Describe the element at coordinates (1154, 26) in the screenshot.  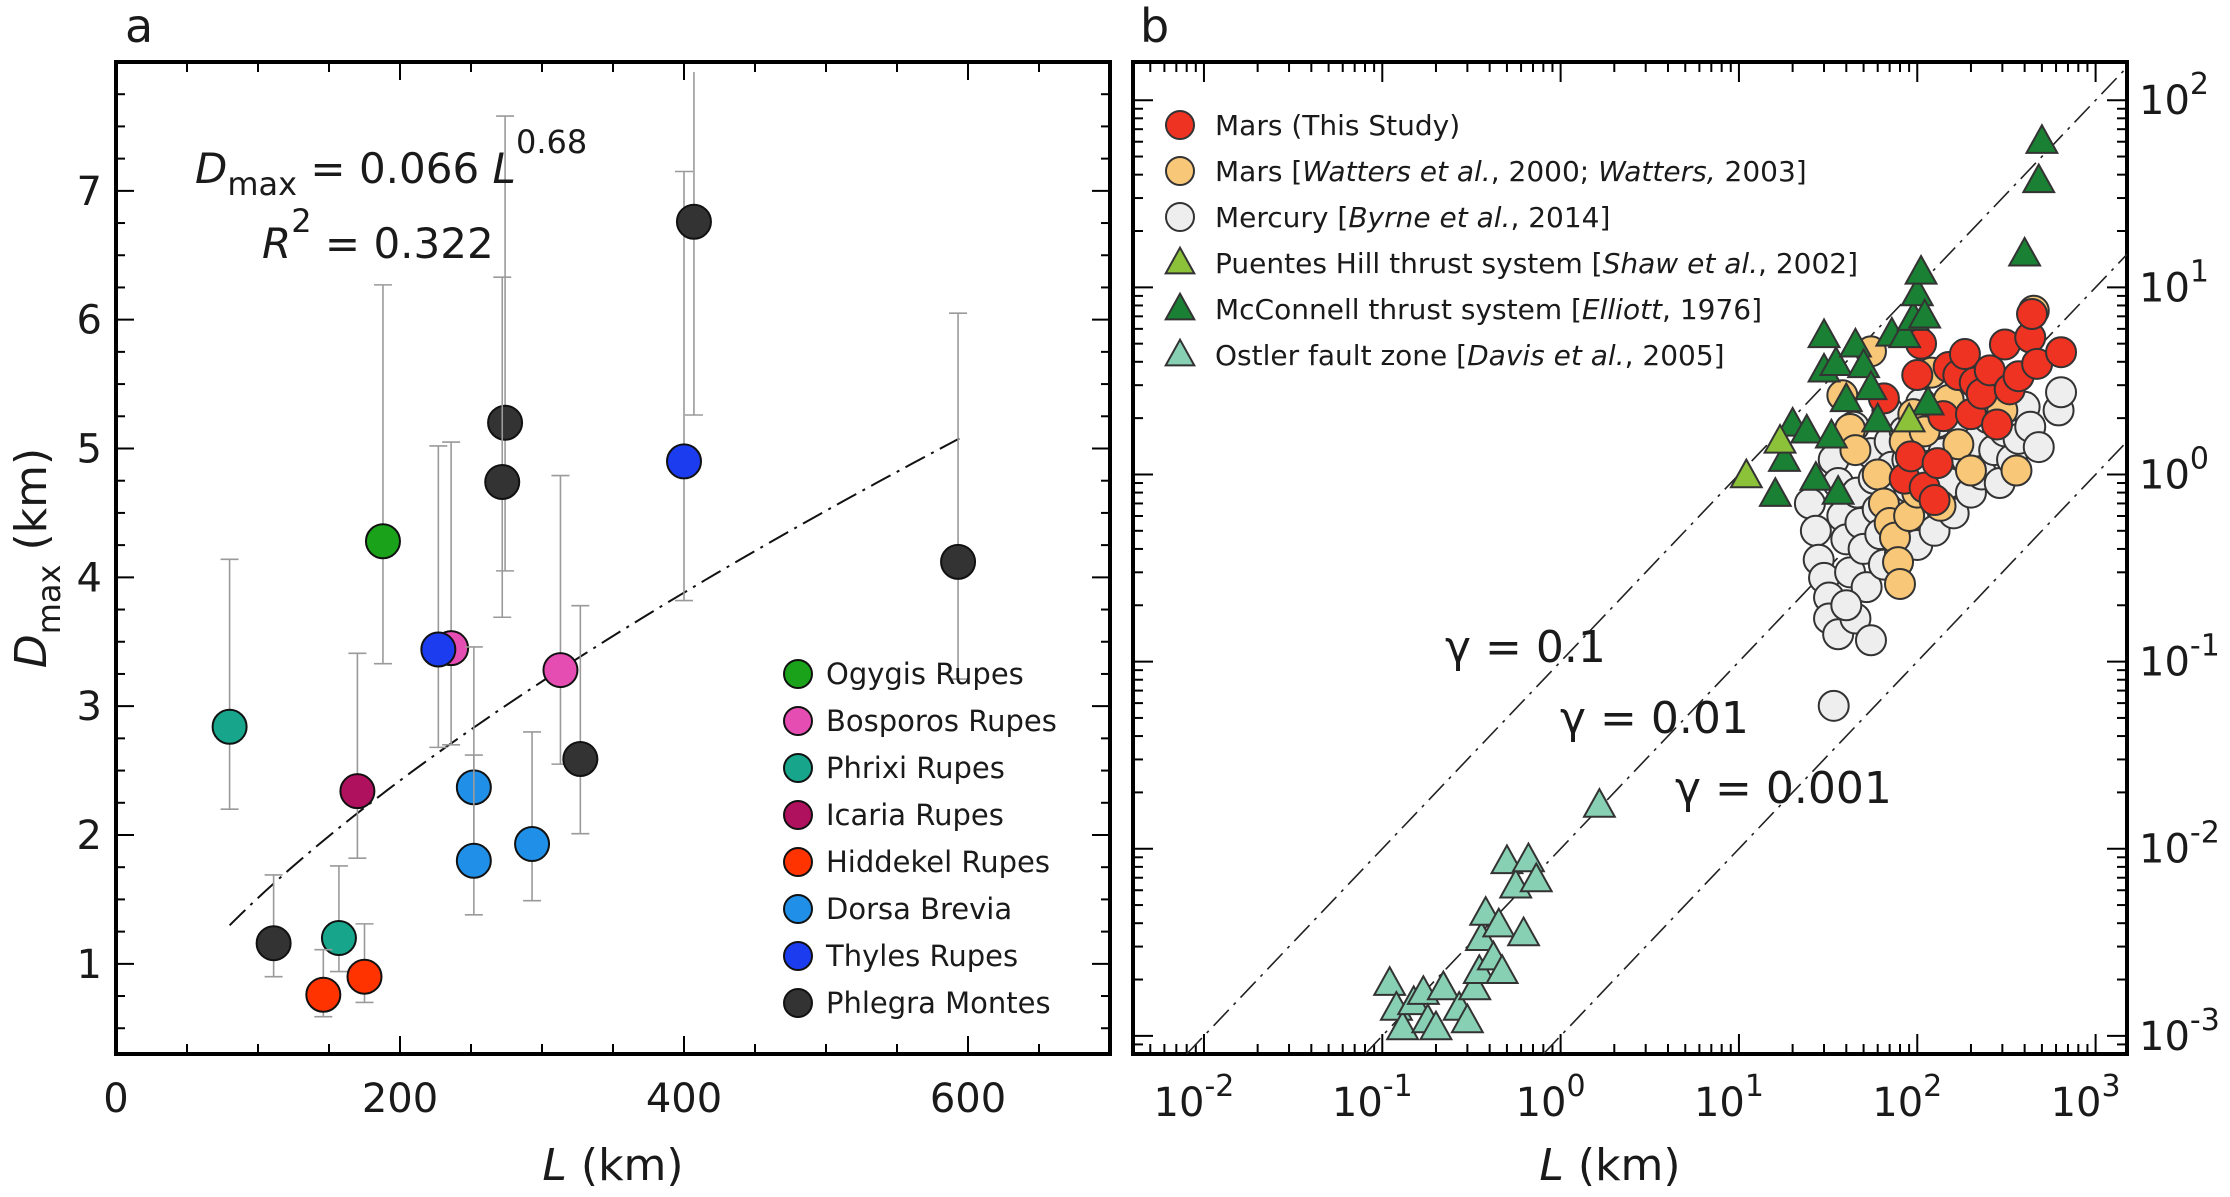
I see `panel-b-label: b` at that location.